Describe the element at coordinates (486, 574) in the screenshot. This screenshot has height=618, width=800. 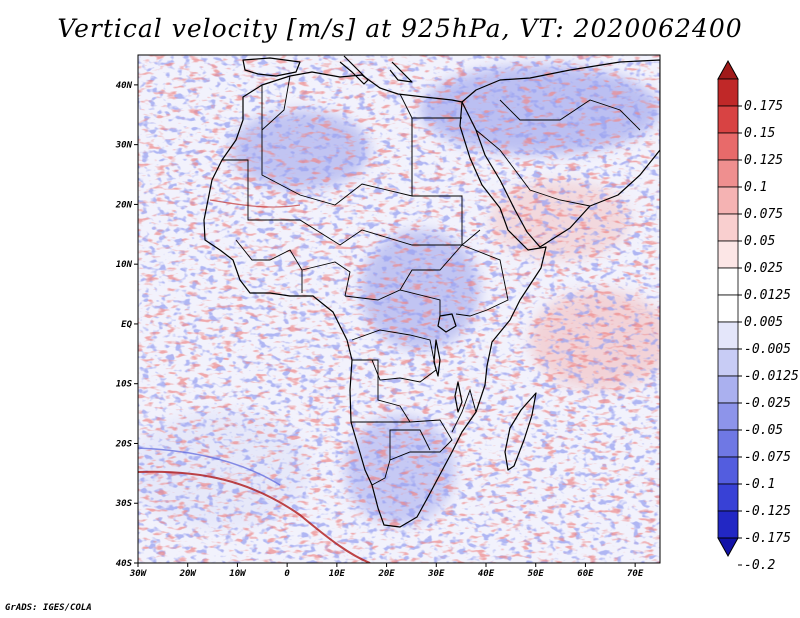
I see `lon-tick-label: 40E` at that location.